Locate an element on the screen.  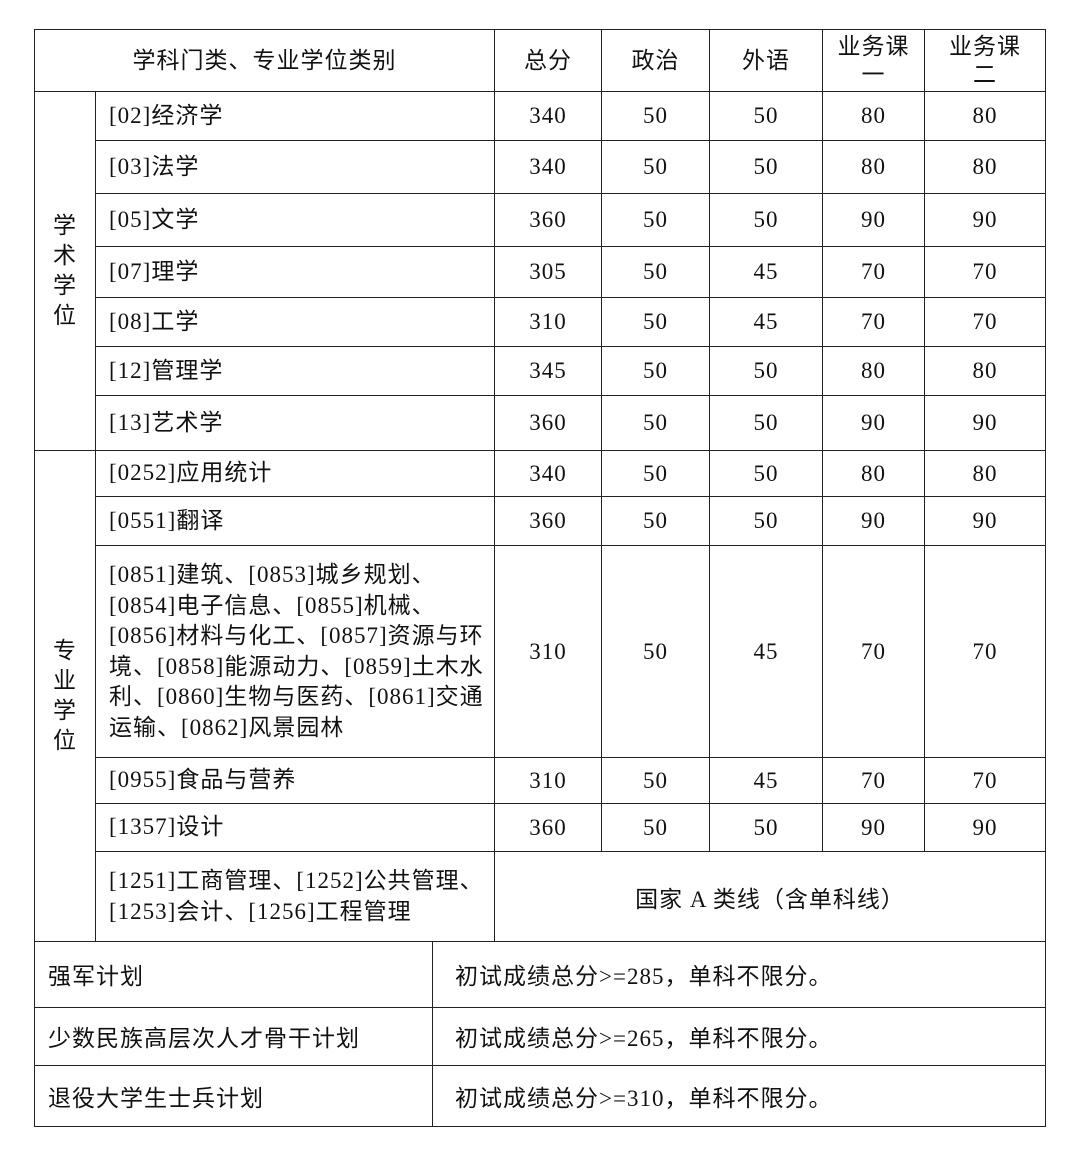
table-row: [13]艺术学 360 50 50 90 90 is located at coordinates (540, 423).